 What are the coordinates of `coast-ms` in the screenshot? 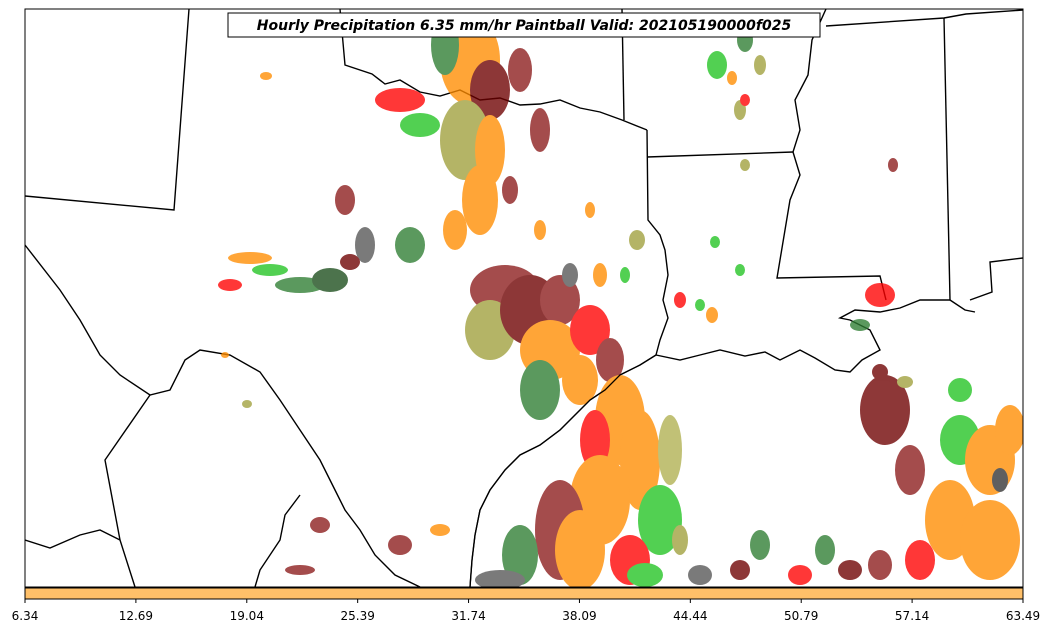 It's located at (962, 306).